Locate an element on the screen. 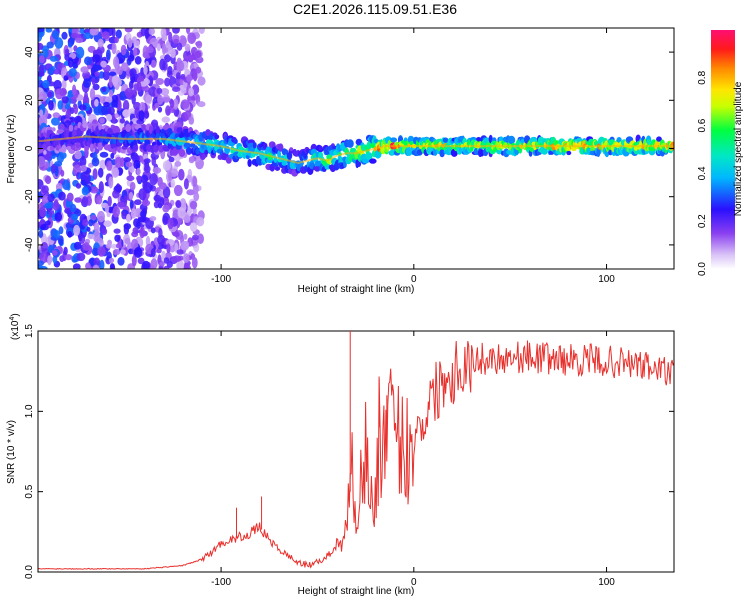 The width and height of the screenshot is (750, 600). snr-x-tick-label: 0 is located at coordinates (414, 582).